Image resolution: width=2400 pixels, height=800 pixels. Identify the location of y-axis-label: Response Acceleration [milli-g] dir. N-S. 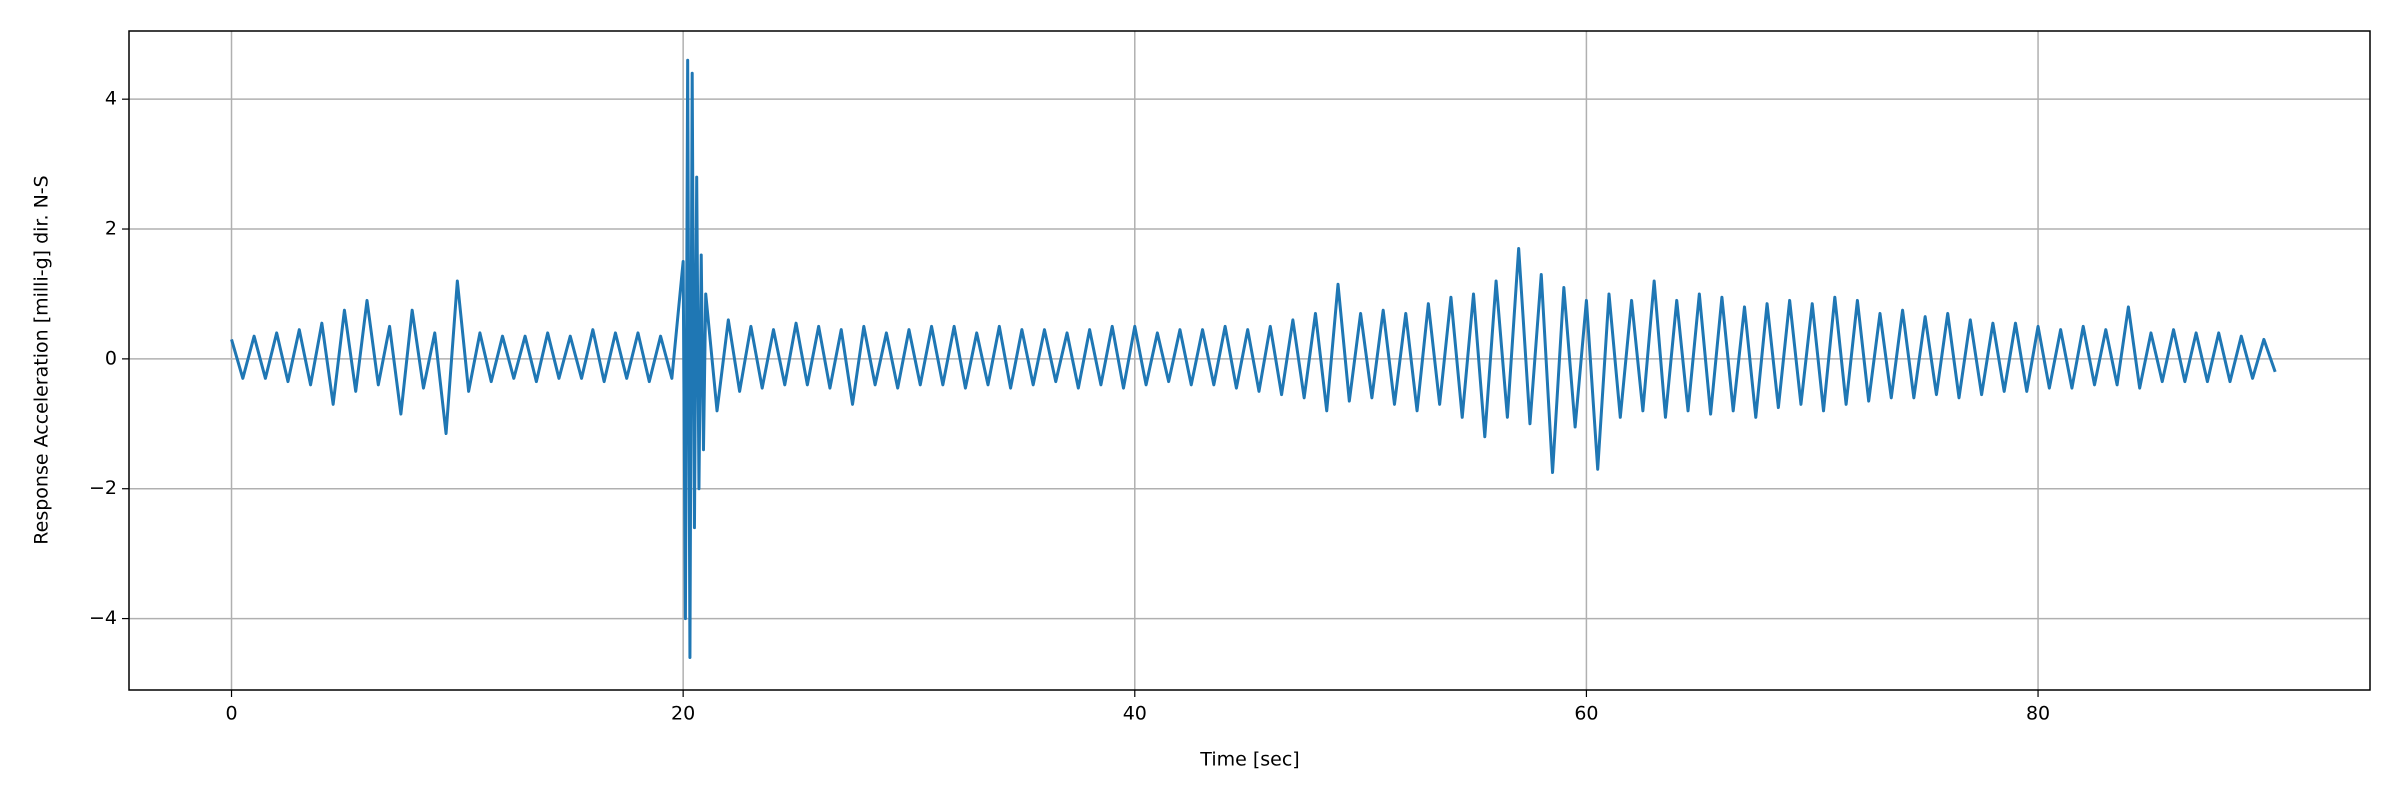
(42, 359).